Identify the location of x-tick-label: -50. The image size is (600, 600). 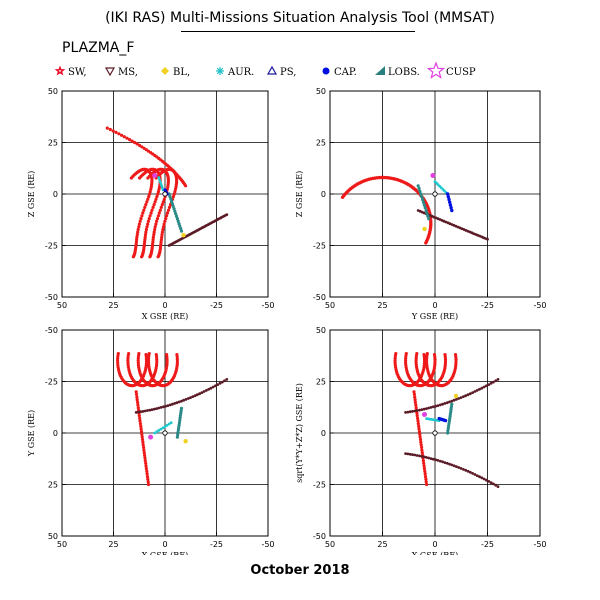
(539, 544).